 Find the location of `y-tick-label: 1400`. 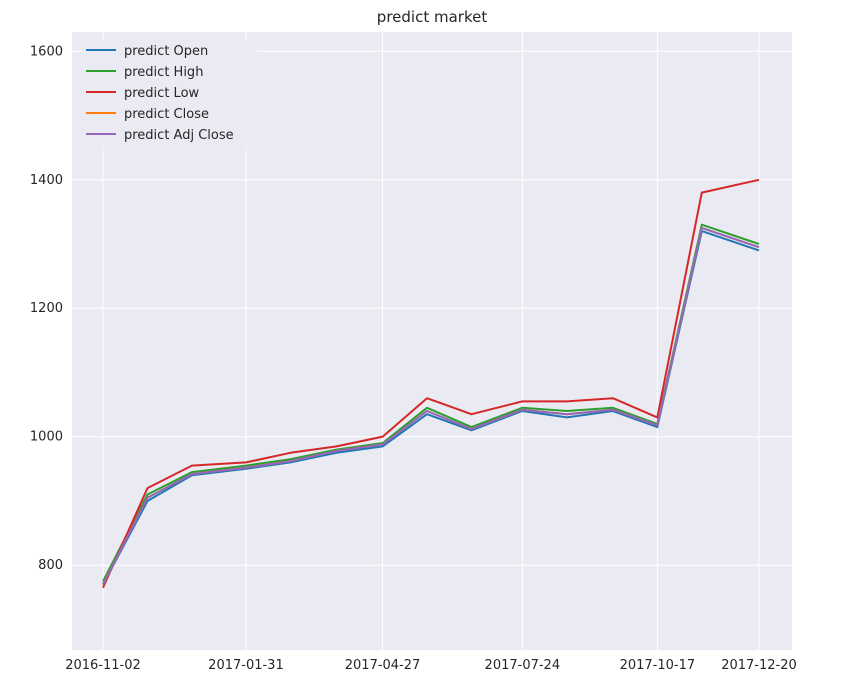

y-tick-label: 1400 is located at coordinates (46, 180).